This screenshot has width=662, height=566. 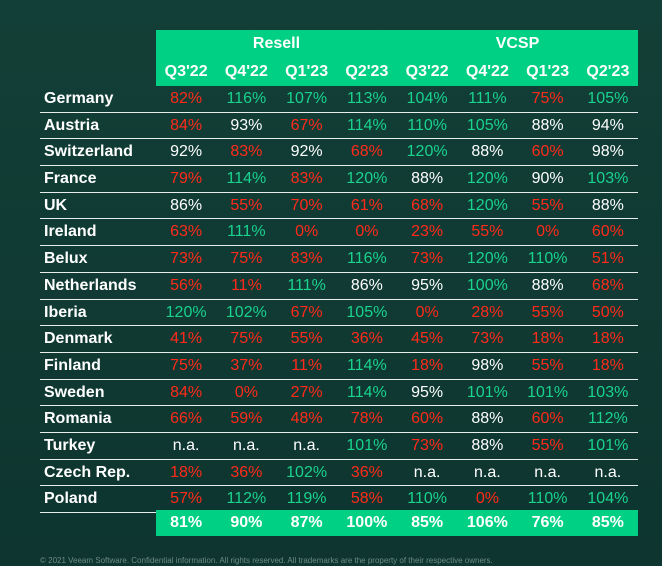 I want to click on country-label: Netherlands, so click(x=90, y=285).